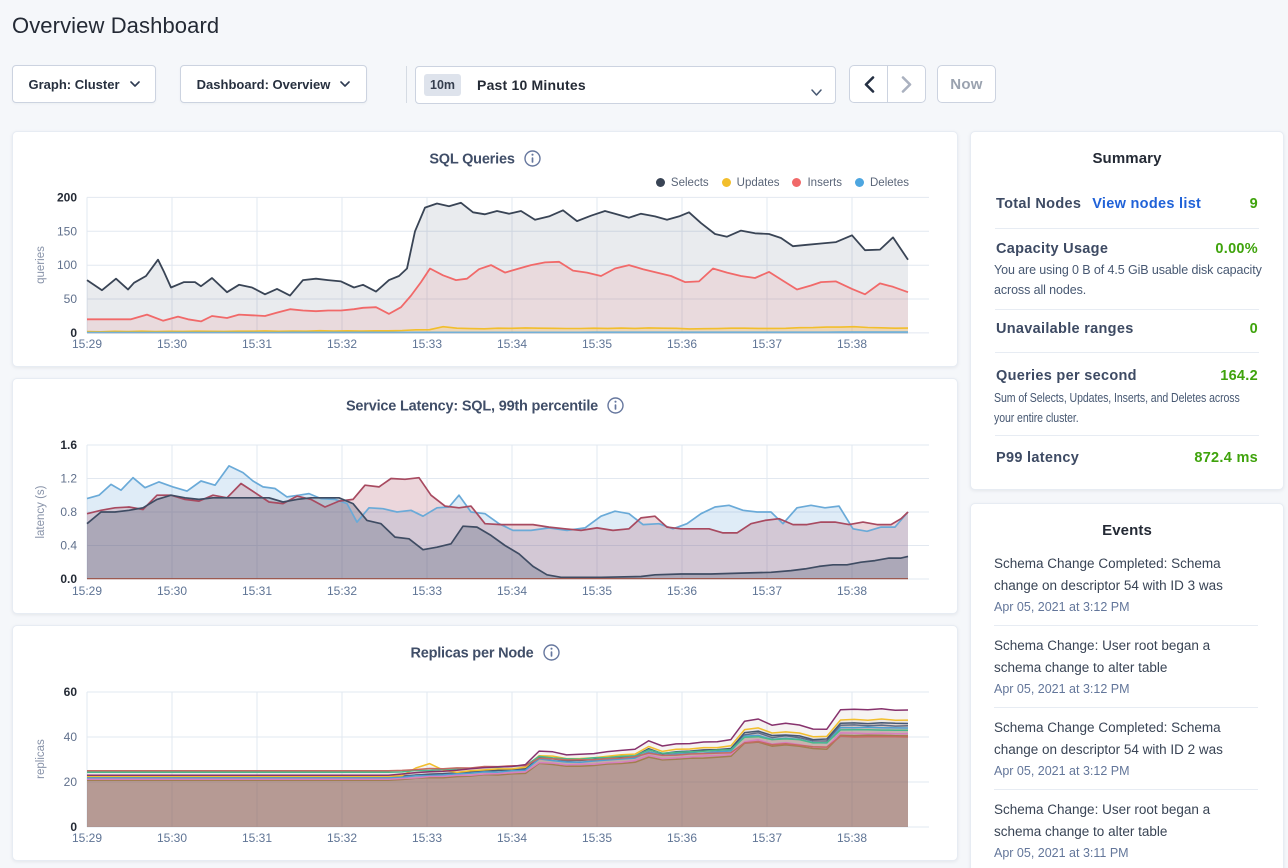 The width and height of the screenshot is (1288, 868). Describe the element at coordinates (71, 782) in the screenshot. I see `svg-text: 20` at that location.